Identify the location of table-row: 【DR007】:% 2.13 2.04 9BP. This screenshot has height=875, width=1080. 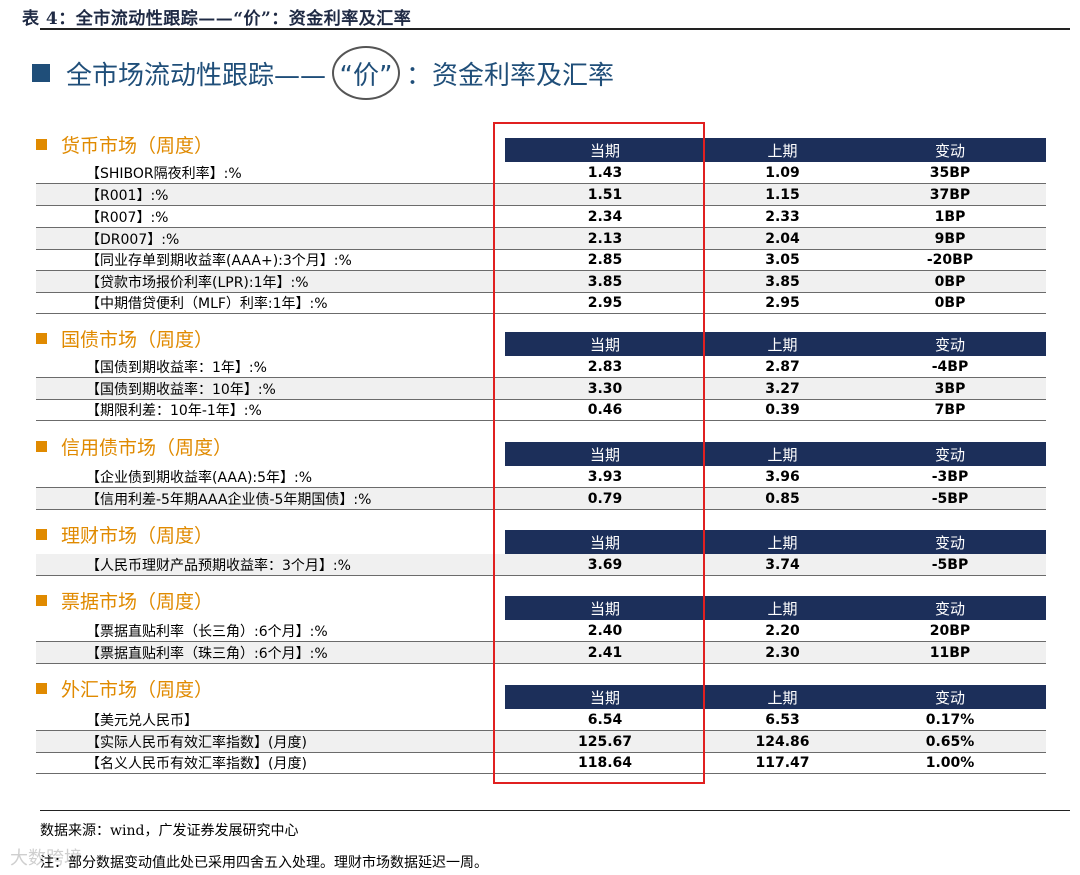
(541, 239).